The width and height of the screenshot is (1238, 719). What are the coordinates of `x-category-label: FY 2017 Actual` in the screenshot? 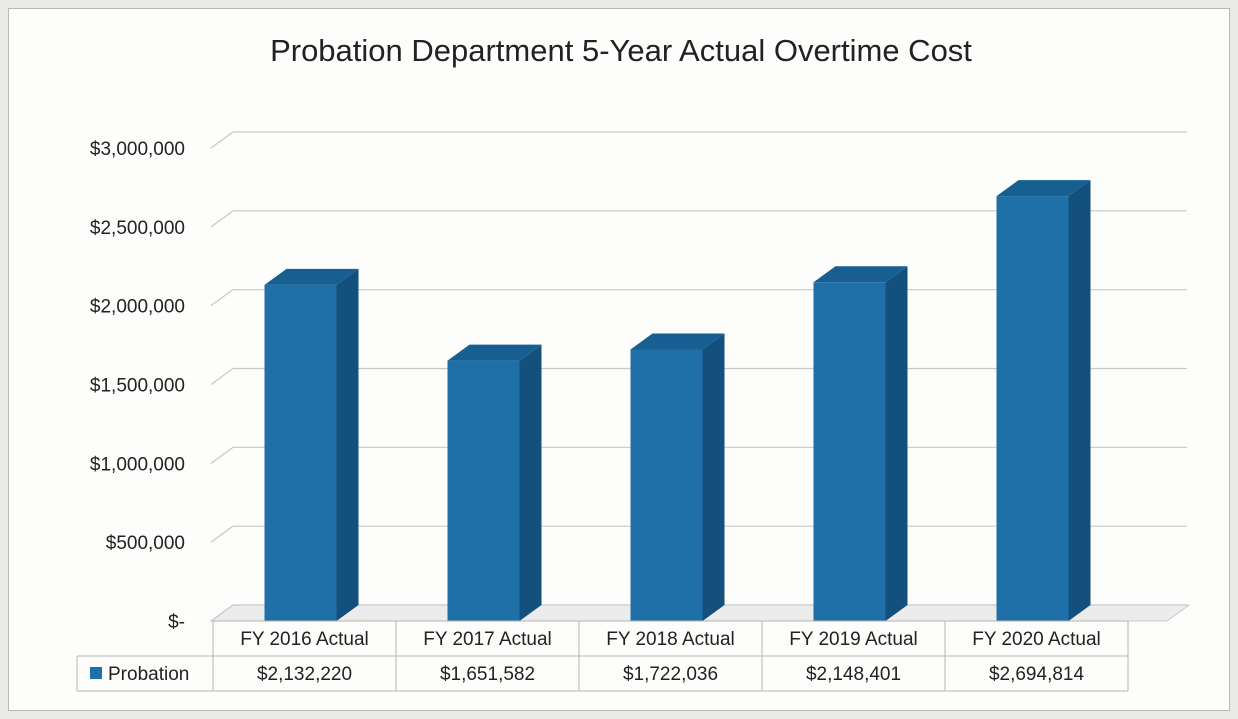 It's located at (487, 639).